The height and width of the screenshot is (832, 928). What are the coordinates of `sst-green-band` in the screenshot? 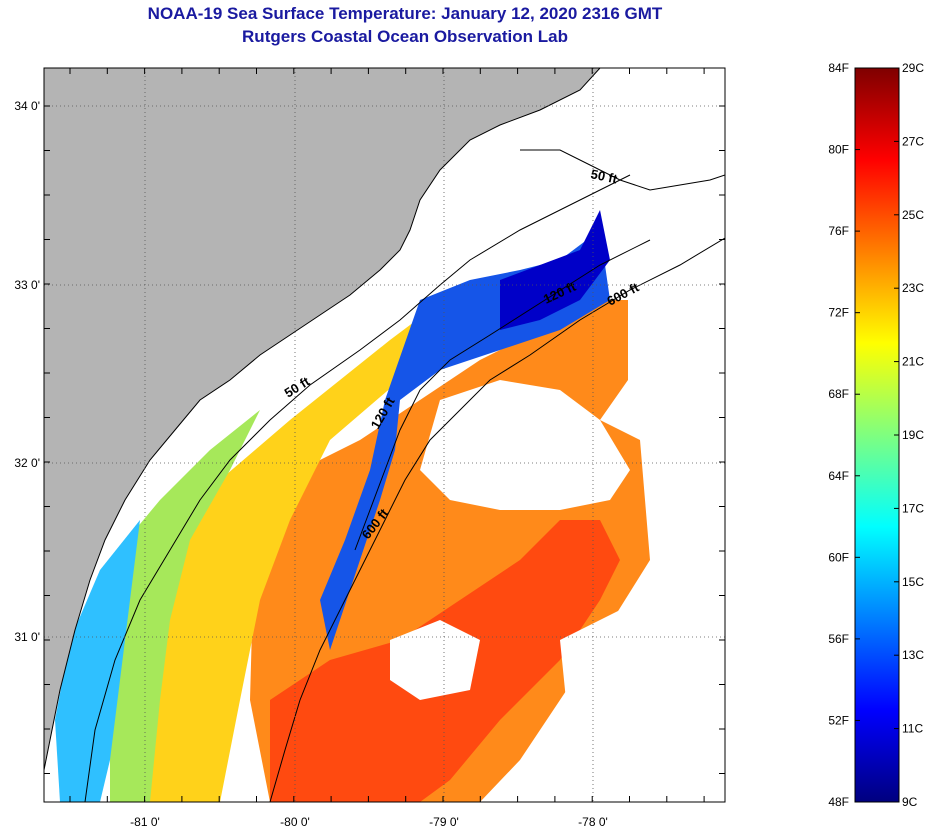 It's located at (185, 606).